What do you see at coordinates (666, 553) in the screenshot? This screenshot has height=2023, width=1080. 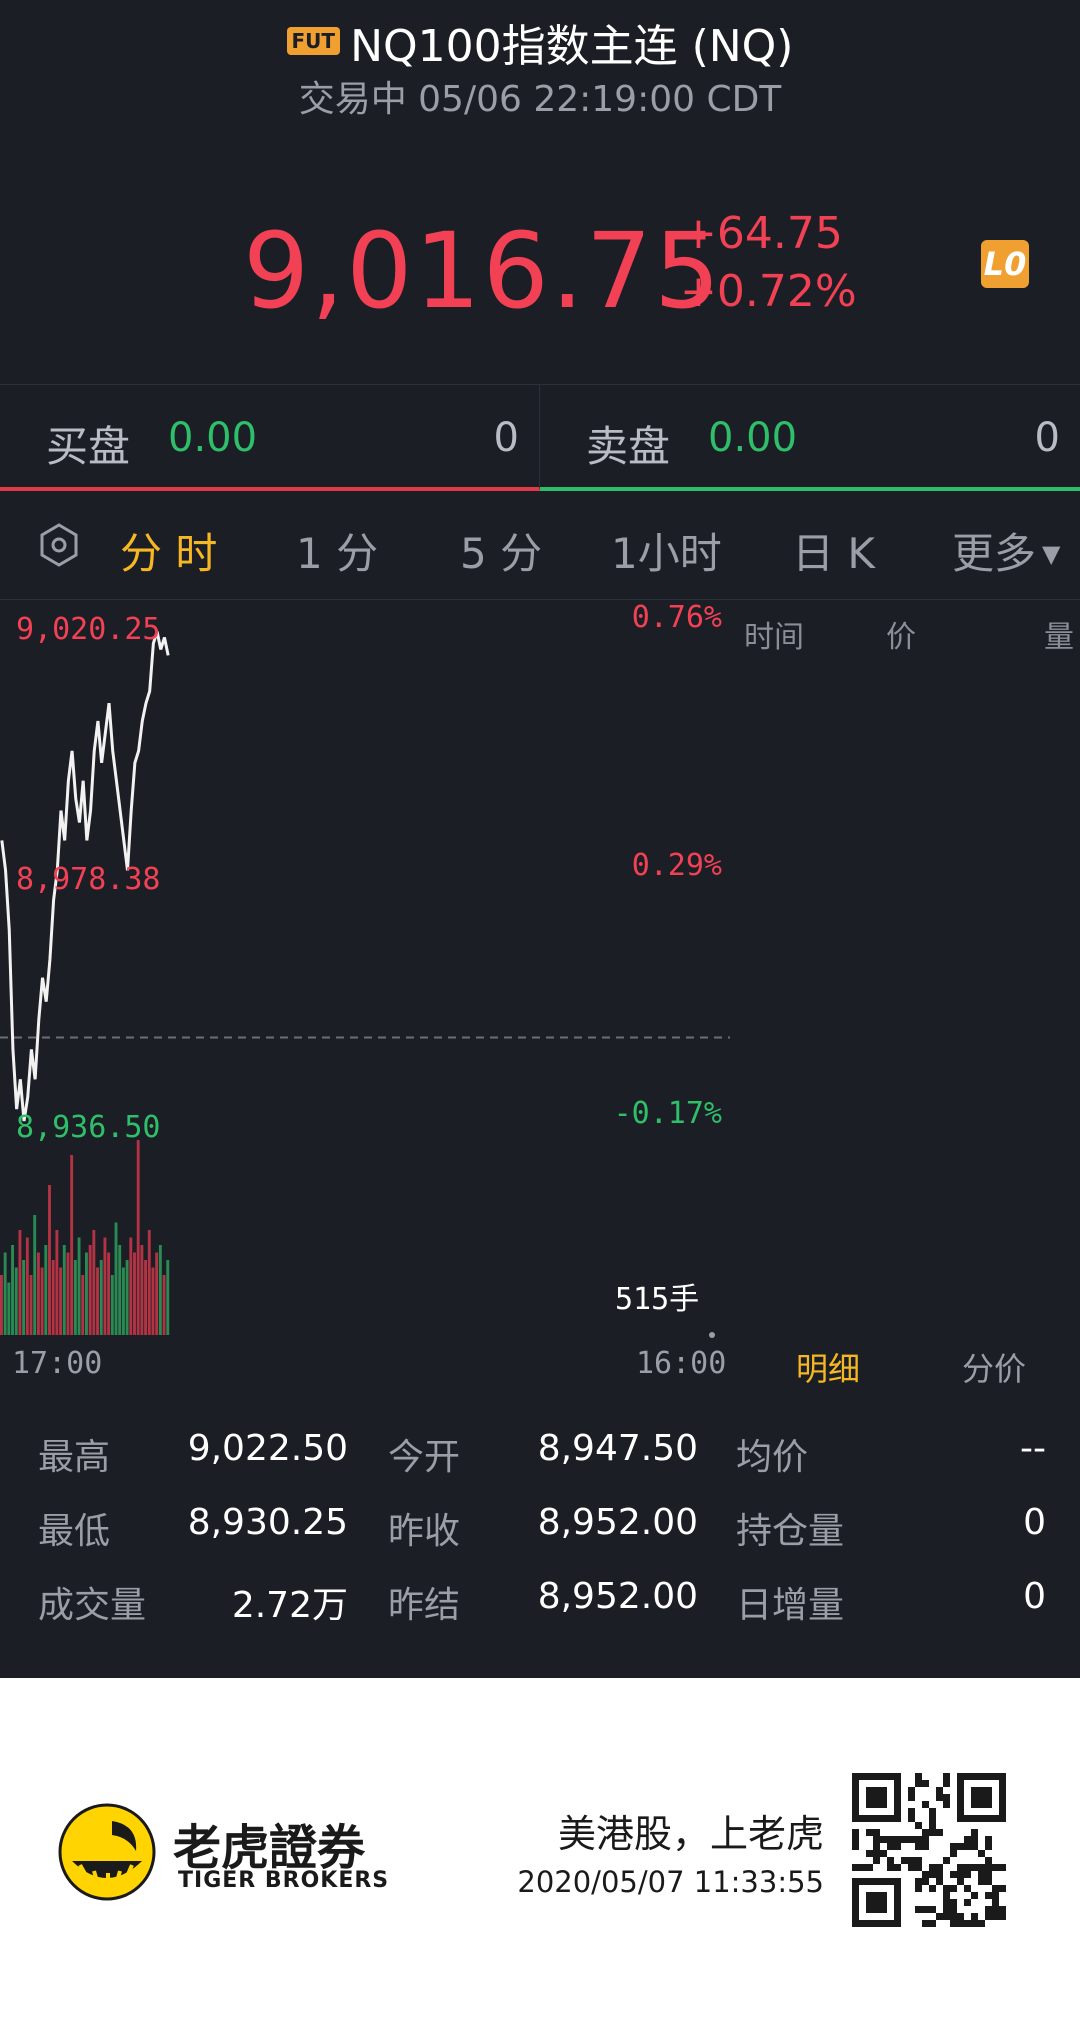 I see `tab-1hour: 1小时` at bounding box center [666, 553].